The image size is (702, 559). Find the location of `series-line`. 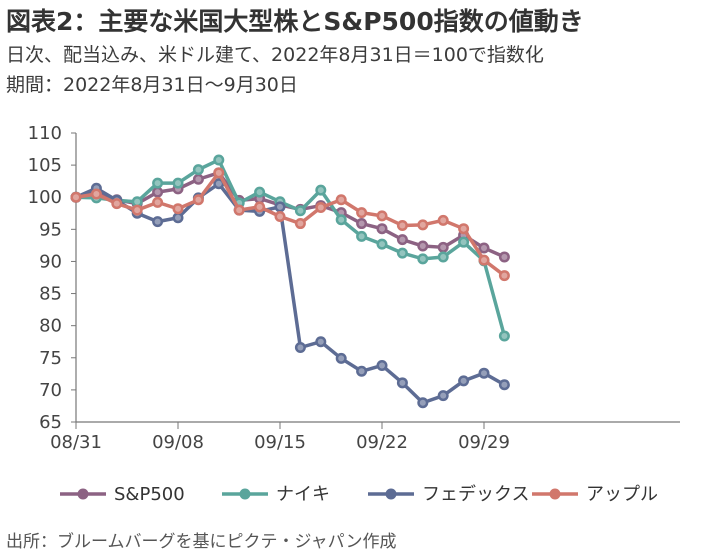

series-line is located at coordinates (290, 224).